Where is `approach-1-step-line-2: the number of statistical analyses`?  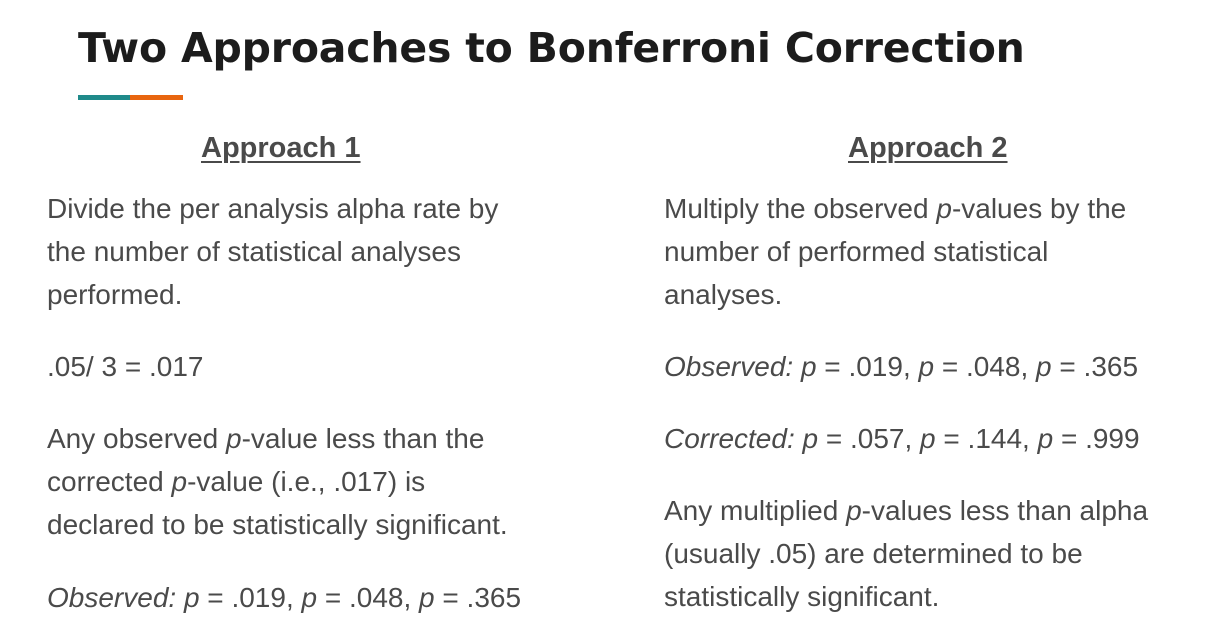 approach-1-step-line-2: the number of statistical analyses is located at coordinates (254, 251).